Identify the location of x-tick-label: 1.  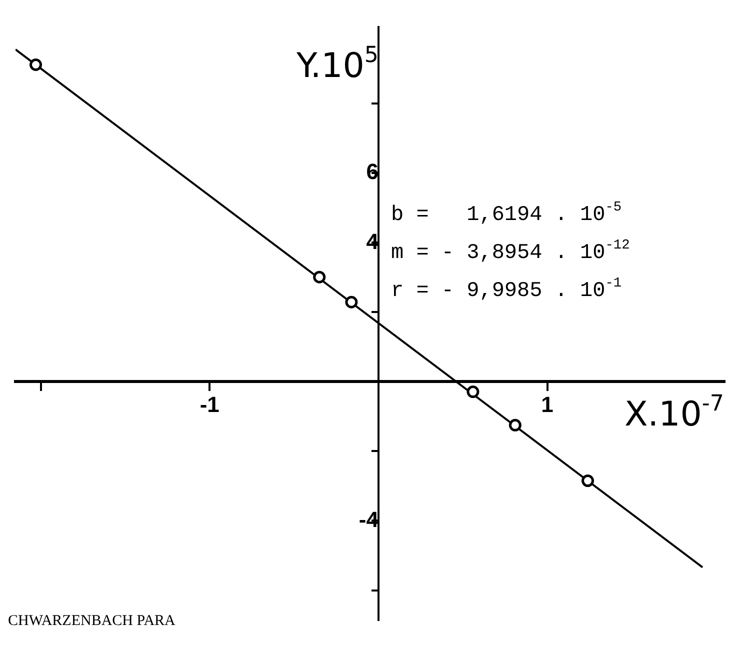
(547, 404).